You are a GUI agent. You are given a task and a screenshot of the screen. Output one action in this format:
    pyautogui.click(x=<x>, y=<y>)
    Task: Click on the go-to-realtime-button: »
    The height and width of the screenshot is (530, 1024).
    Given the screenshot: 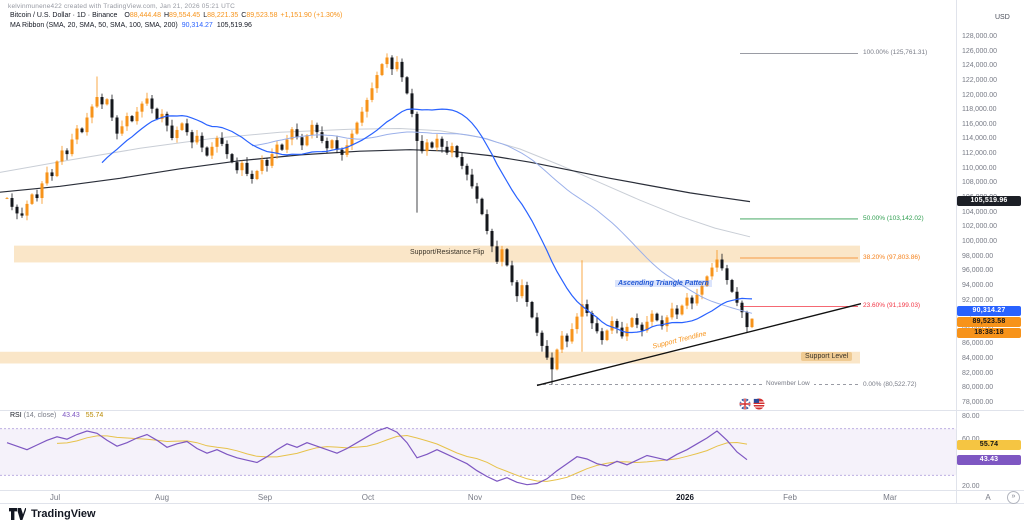 What is the action you would take?
    pyautogui.click(x=1013, y=497)
    